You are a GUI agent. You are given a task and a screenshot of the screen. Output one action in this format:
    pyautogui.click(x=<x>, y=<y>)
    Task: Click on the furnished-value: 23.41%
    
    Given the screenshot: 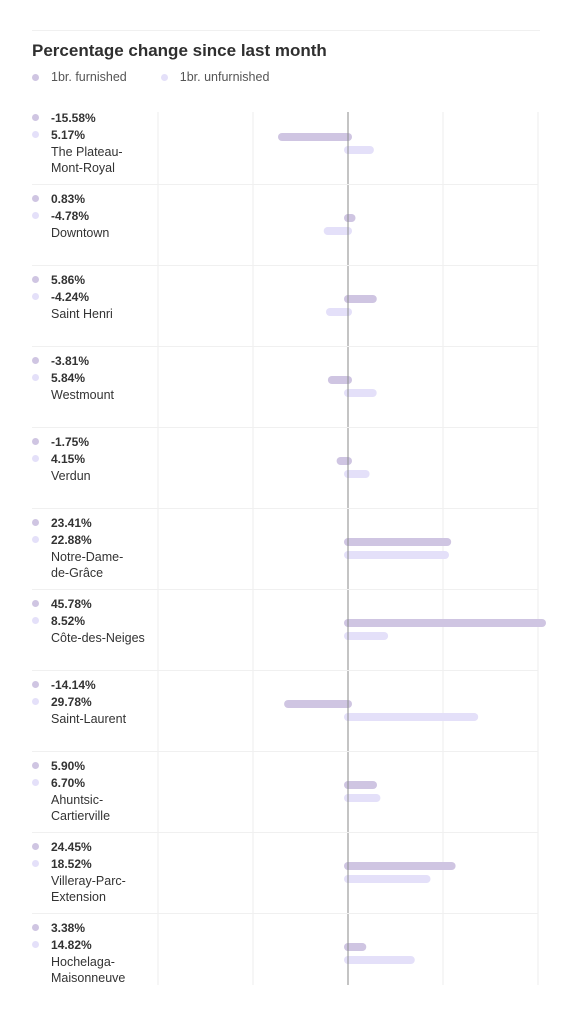 What is the action you would take?
    pyautogui.click(x=62, y=522)
    